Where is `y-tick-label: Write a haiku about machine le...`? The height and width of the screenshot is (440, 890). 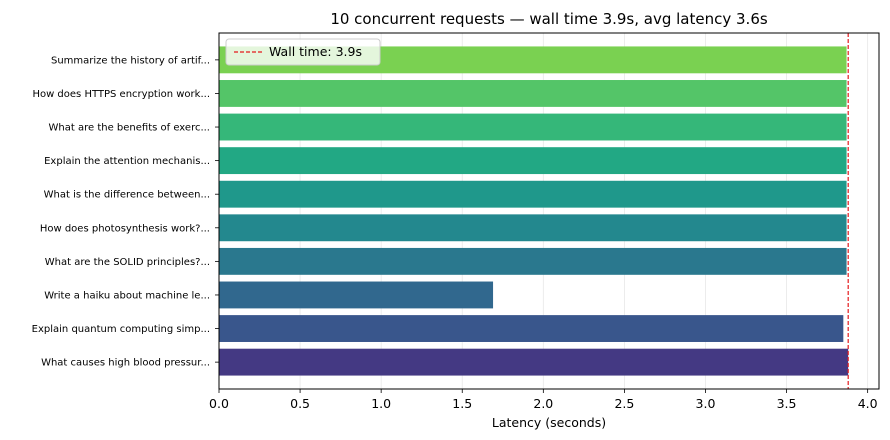
y-tick-label: Write a haiku about machine le... is located at coordinates (127, 295).